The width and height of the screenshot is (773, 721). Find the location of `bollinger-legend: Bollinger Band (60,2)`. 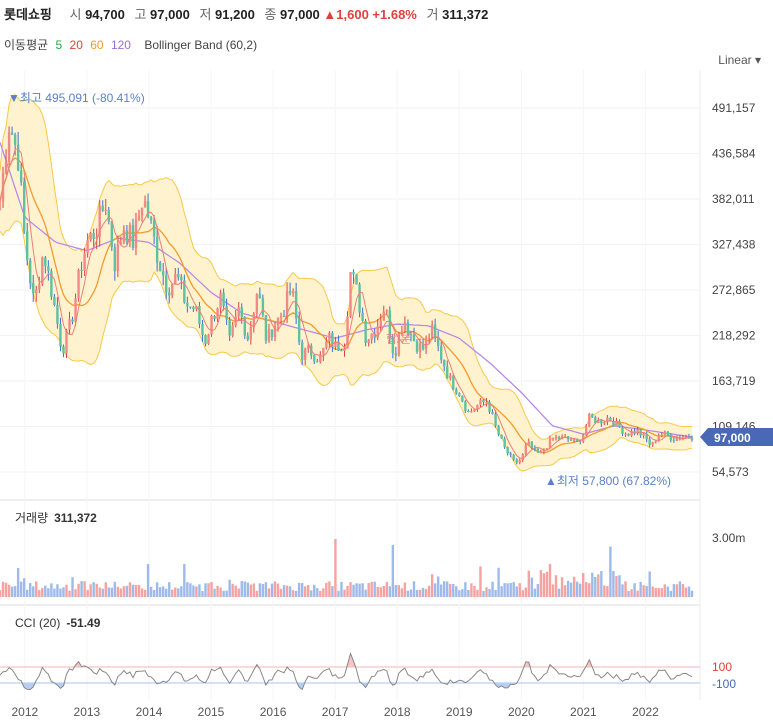

bollinger-legend: Bollinger Band (60,2) is located at coordinates (201, 45).